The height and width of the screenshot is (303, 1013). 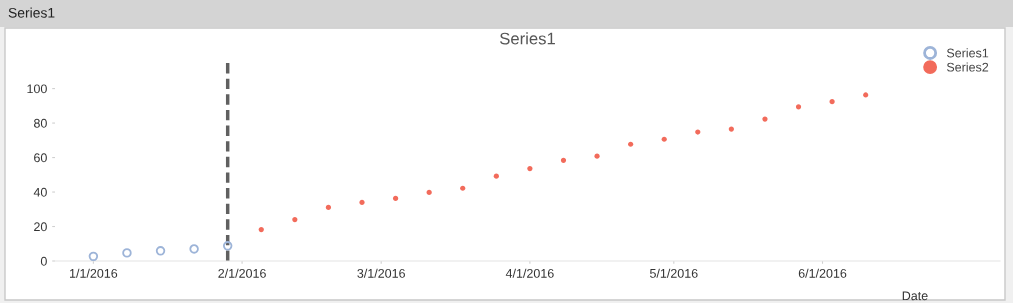 What do you see at coordinates (43, 261) in the screenshot?
I see `y-tick-label: 0` at bounding box center [43, 261].